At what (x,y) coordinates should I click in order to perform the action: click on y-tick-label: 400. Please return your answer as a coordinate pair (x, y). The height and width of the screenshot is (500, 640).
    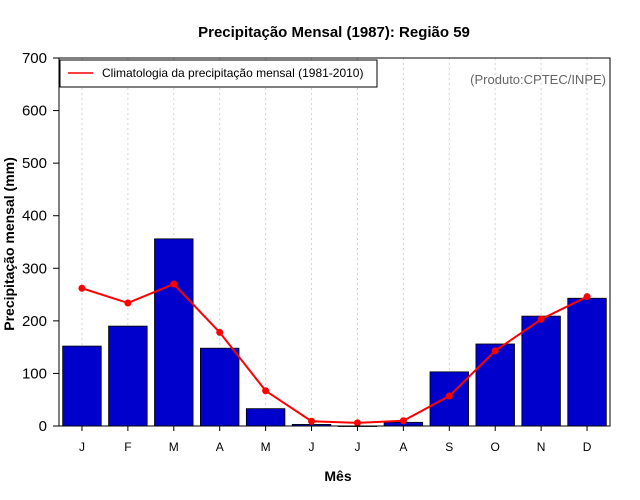
    Looking at the image, I should click on (34, 216).